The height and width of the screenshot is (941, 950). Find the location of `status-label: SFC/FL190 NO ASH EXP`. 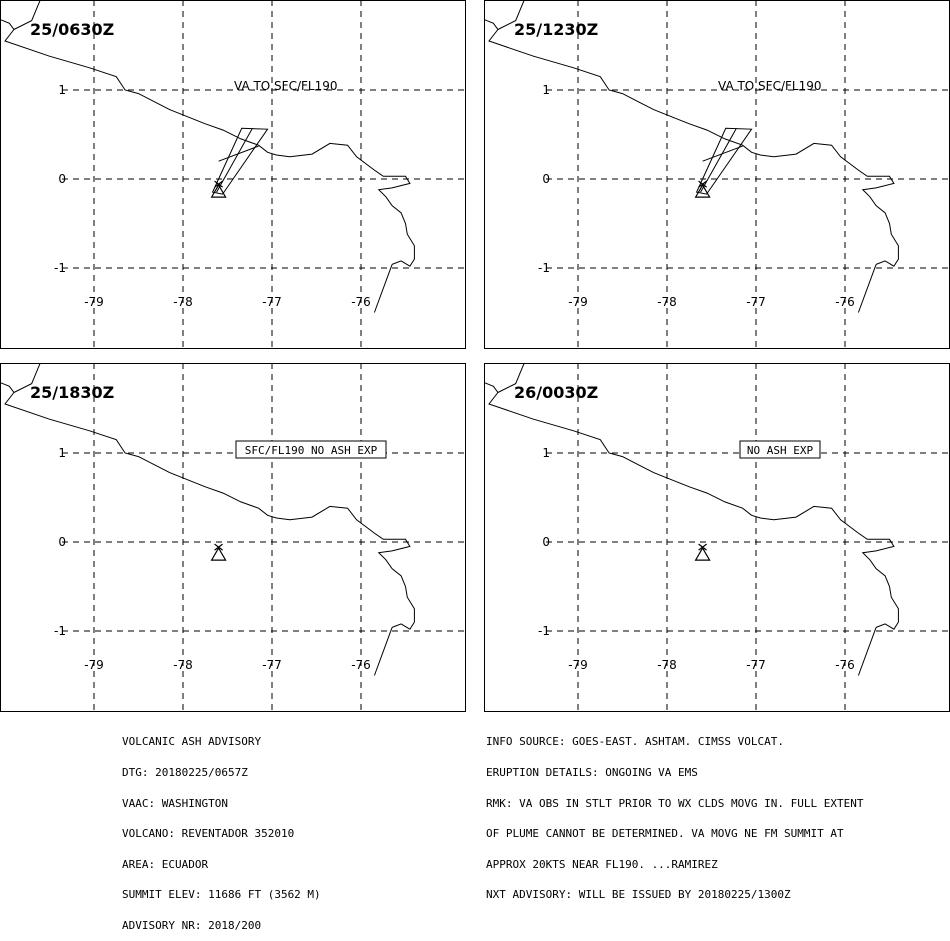

status-label: SFC/FL190 NO ASH EXP is located at coordinates (311, 450).